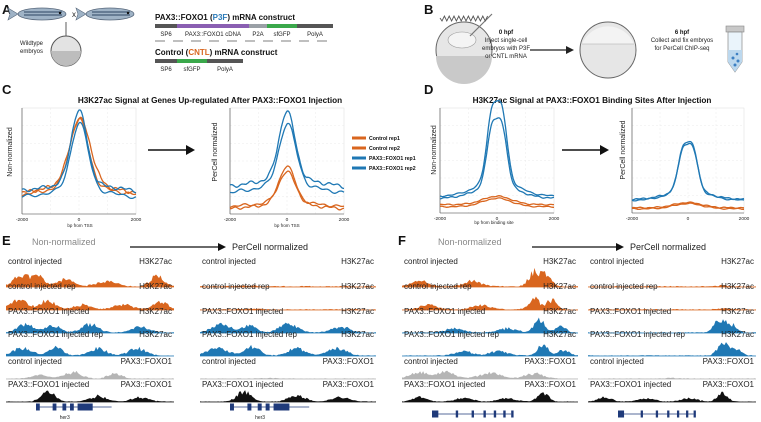  What do you see at coordinates (506, 41) in the screenshot?
I see `step1-line1: Inject single-cell` at bounding box center [506, 41].